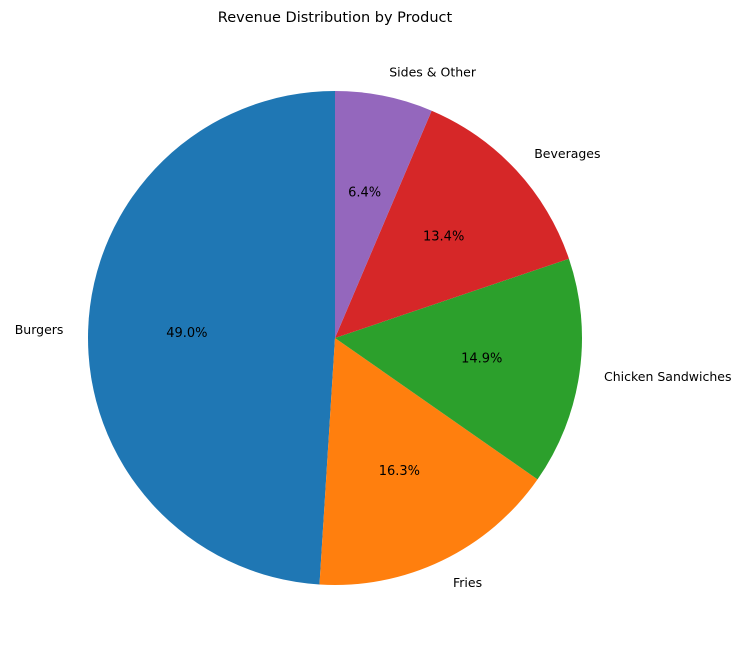  What do you see at coordinates (383, 214) in the screenshot?
I see `pie-slice-sides-other` at bounding box center [383, 214].